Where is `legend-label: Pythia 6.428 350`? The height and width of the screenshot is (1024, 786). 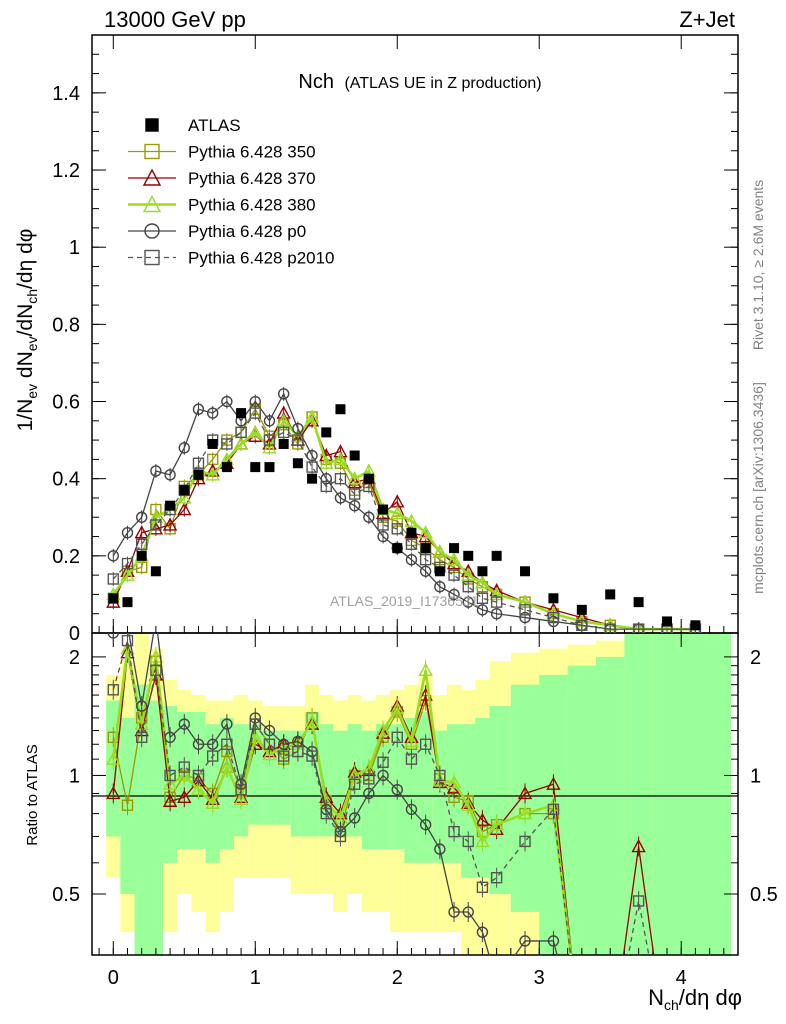
legend-label: Pythia 6.428 350 is located at coordinates (252, 152).